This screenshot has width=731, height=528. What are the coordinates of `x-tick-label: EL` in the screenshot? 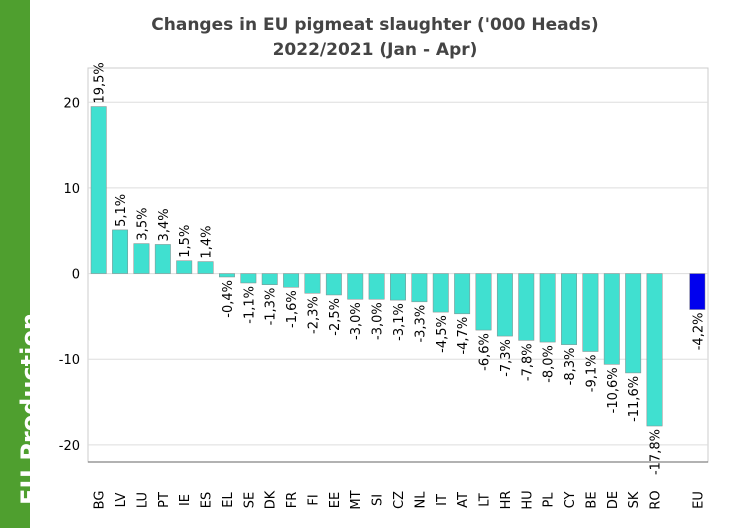 It's located at (228, 500).